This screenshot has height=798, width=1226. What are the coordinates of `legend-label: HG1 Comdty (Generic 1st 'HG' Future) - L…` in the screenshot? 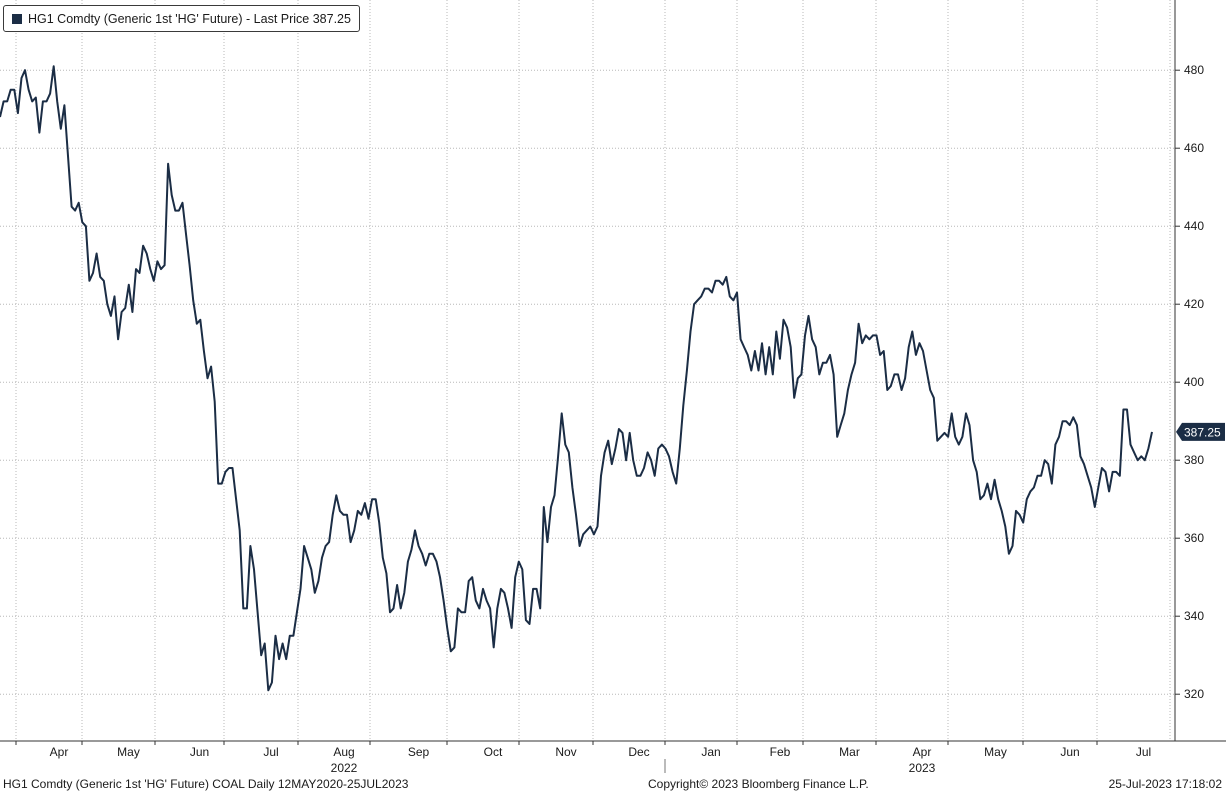 It's located at (189, 18).